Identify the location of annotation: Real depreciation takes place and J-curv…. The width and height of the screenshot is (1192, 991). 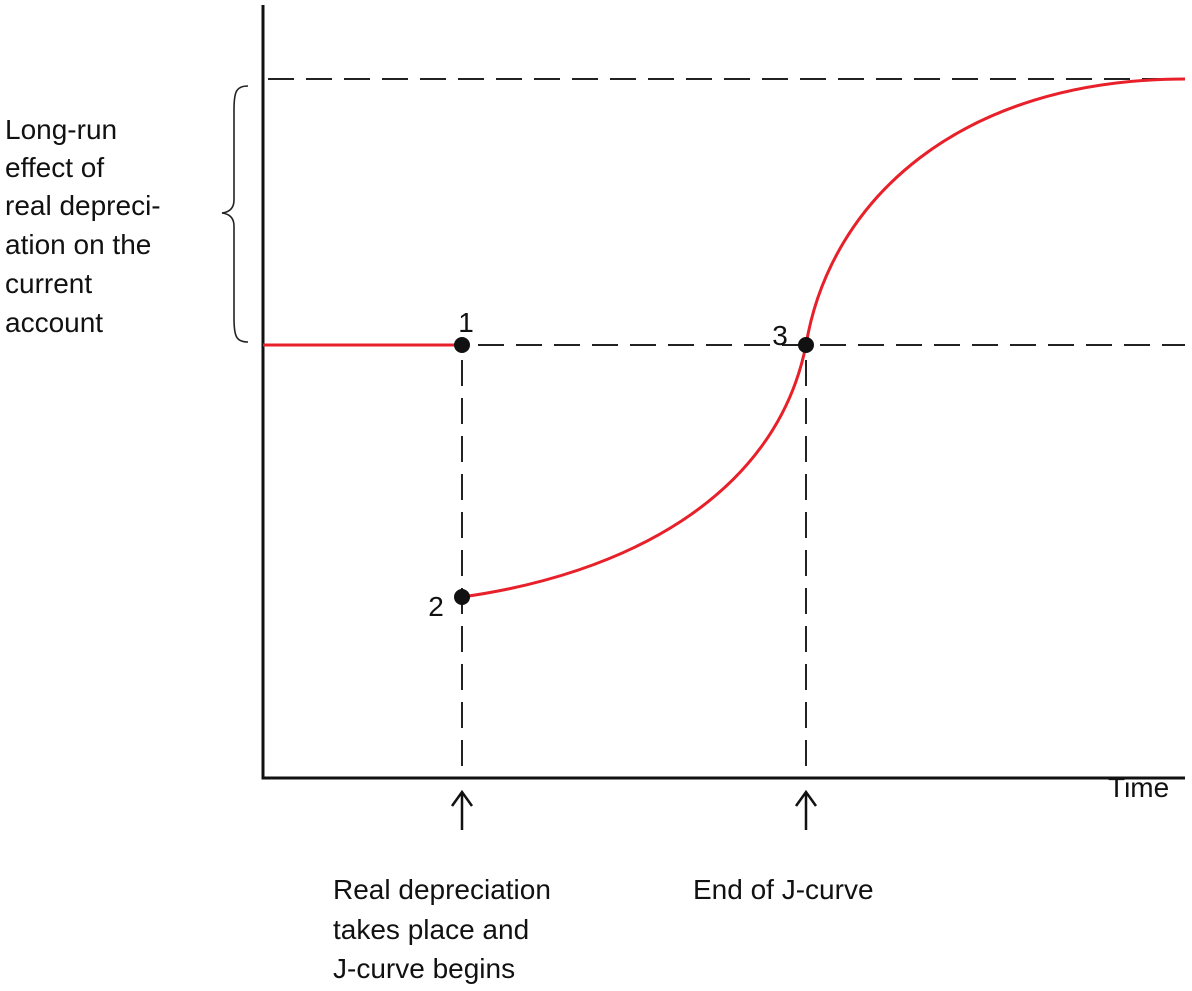
(446, 929).